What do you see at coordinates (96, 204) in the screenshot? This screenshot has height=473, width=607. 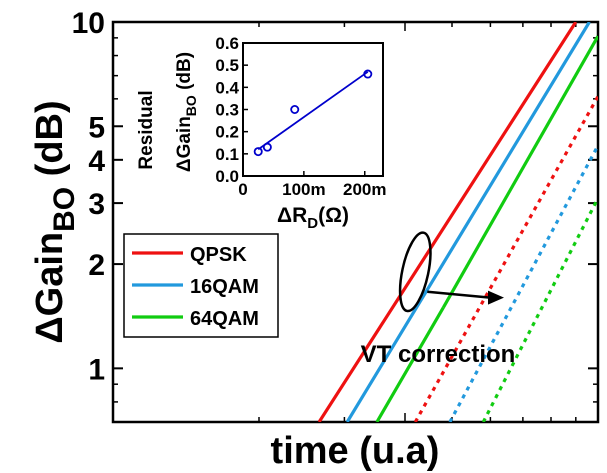 I see `y-tick-label: 3` at bounding box center [96, 204].